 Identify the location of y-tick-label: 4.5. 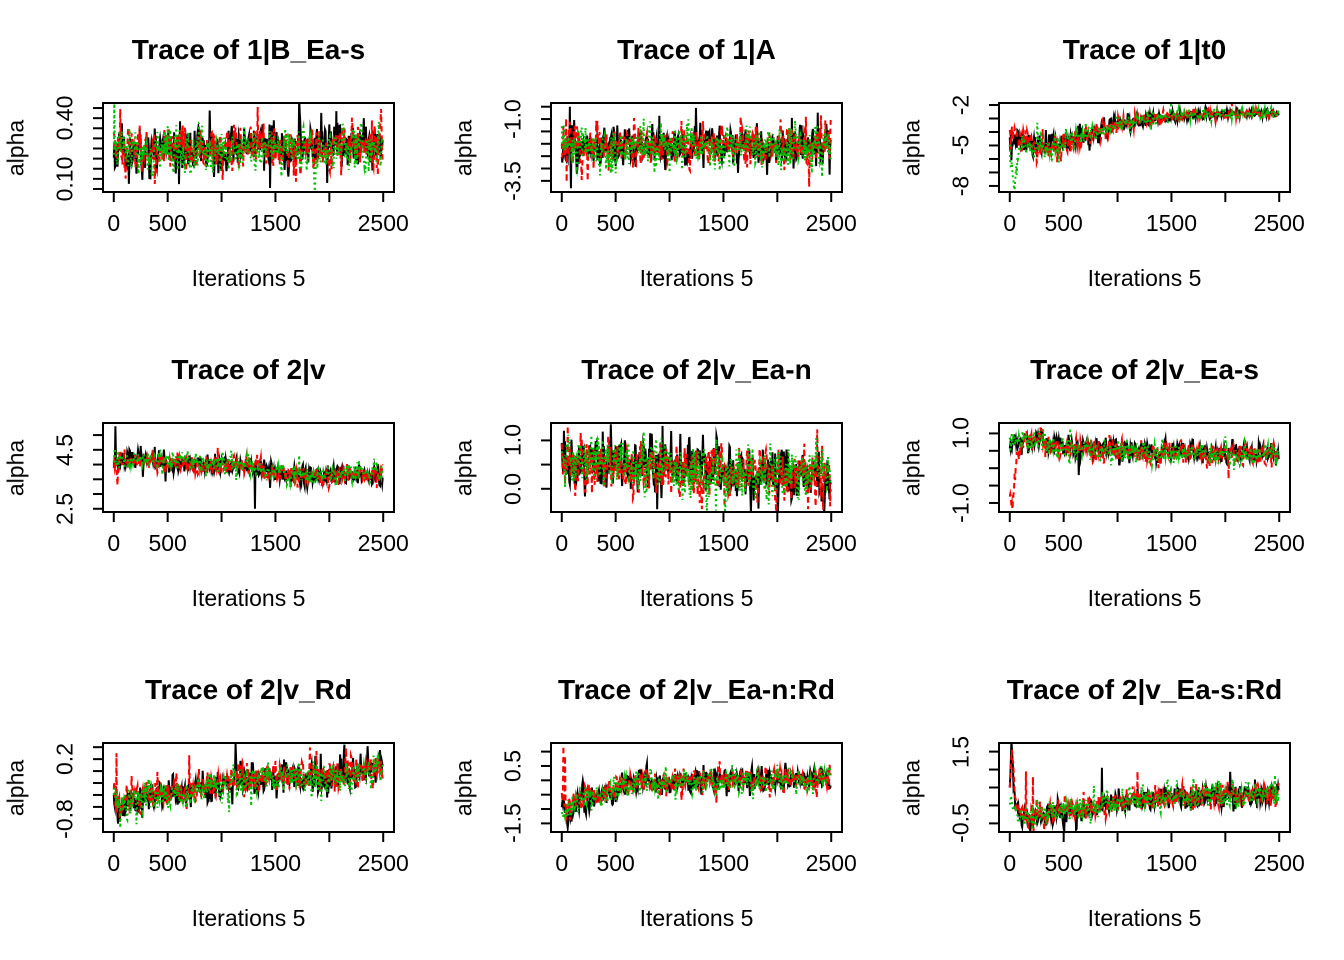
(64, 449).